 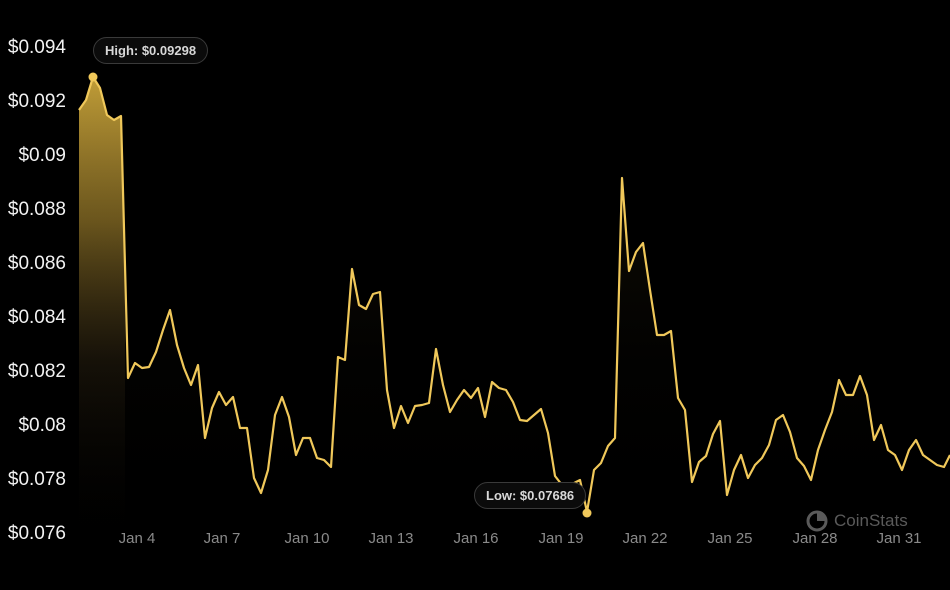 I want to click on x-tick: Jan 16, so click(x=476, y=538).